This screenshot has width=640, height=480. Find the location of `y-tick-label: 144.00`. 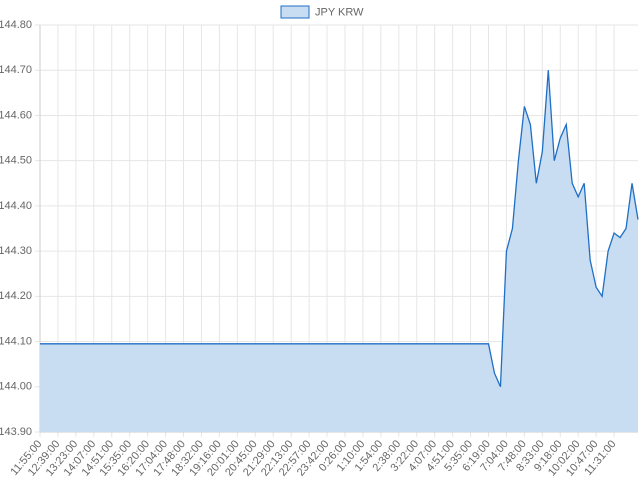

y-tick-label: 144.00 is located at coordinates (16, 387).